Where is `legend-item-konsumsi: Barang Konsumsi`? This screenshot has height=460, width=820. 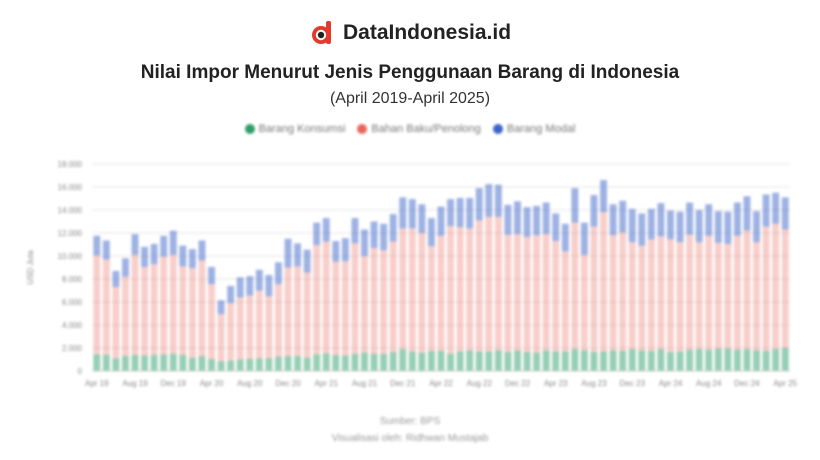
legend-item-konsumsi: Barang Konsumsi is located at coordinates (294, 129).